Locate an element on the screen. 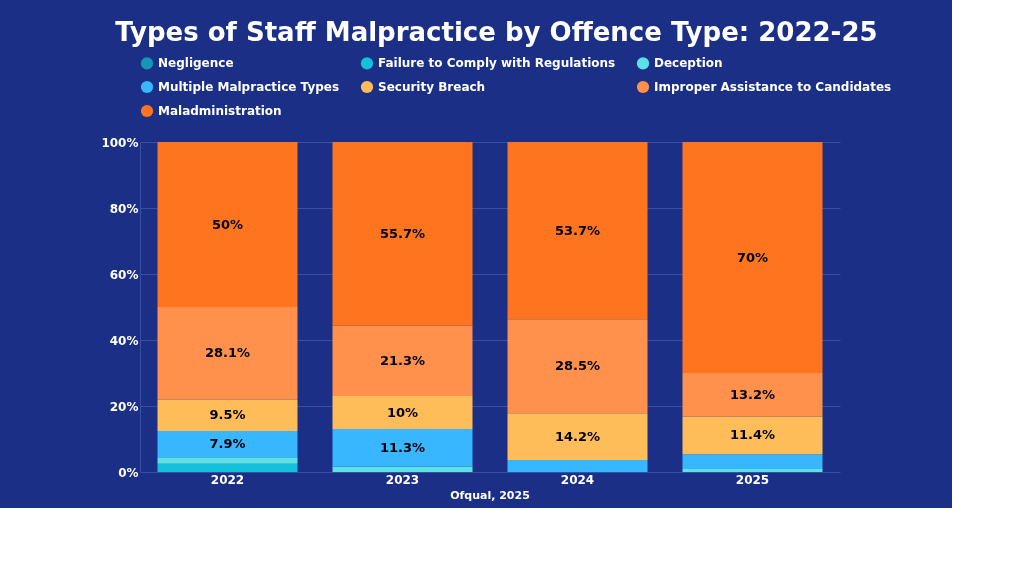 The image size is (1024, 576). data-label: 13.2% is located at coordinates (752, 394).